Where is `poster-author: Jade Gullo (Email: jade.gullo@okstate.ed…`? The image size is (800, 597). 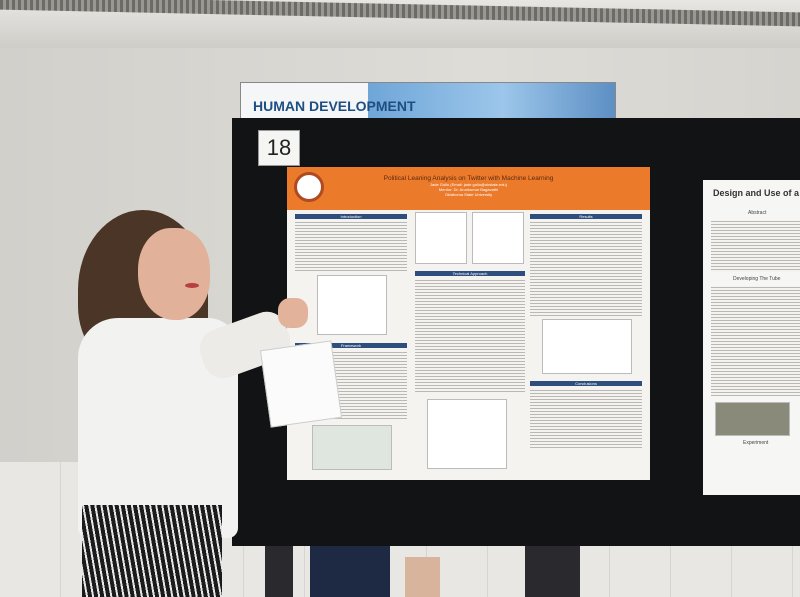
poster-author: Jade Gullo (Email: jade.gullo@okstate.ed… is located at coordinates (468, 184).